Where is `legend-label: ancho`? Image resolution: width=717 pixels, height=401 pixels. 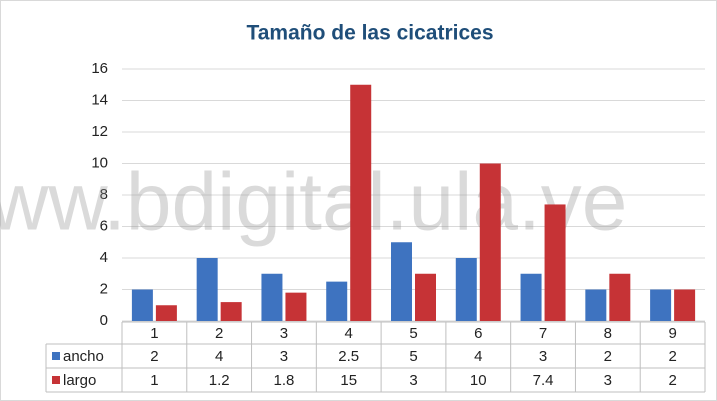 legend-label: ancho is located at coordinates (83, 356).